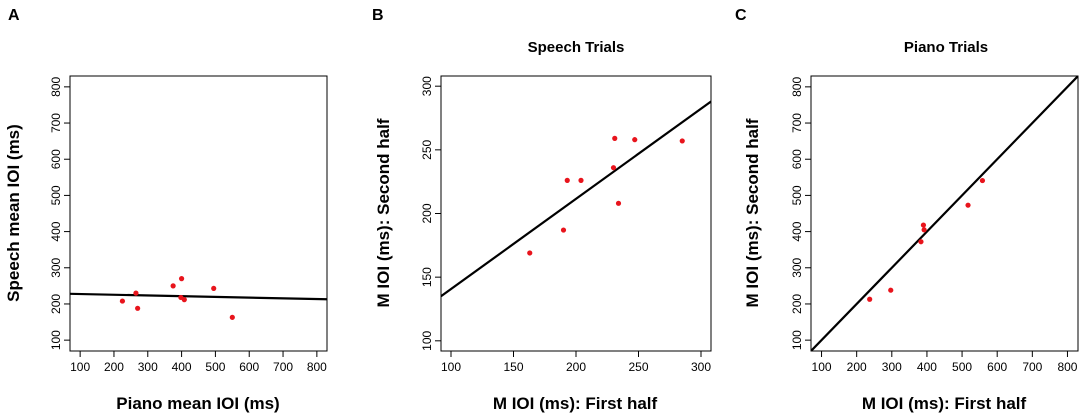 This screenshot has height=419, width=1084. I want to click on panel-a-y-tick-label-2: 300, so click(56, 267).